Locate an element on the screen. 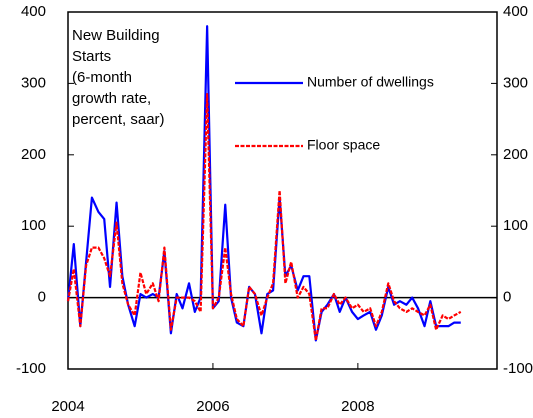 This screenshot has height=418, width=533. y2-tick-label: 0 is located at coordinates (507, 297).